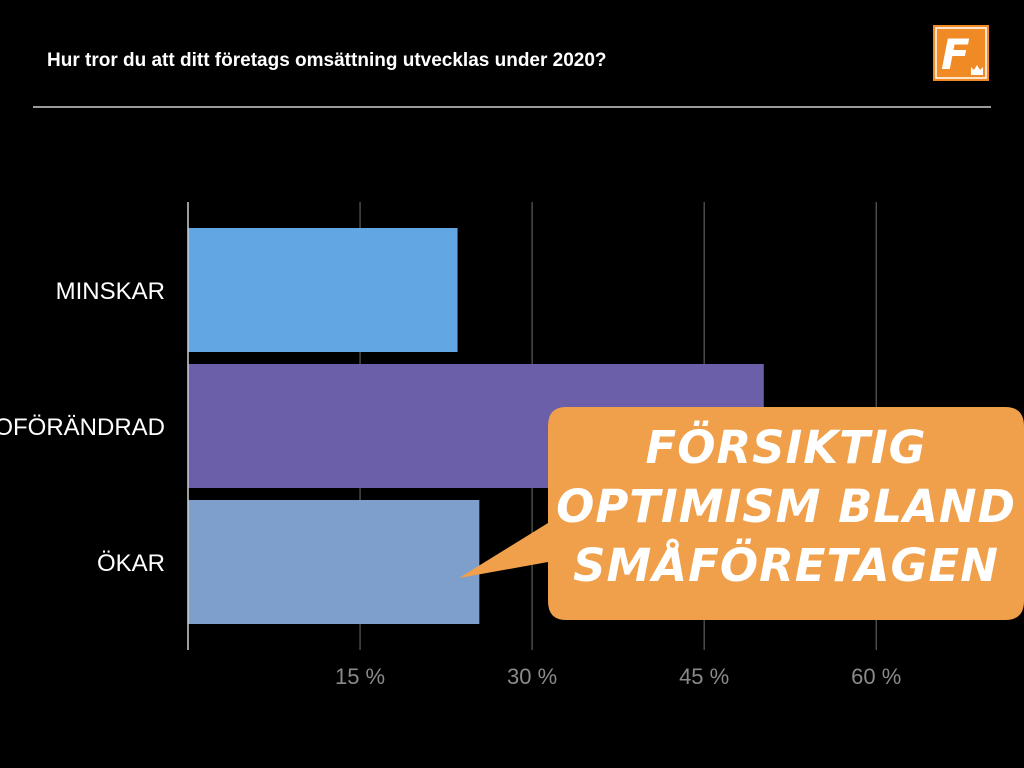  I want to click on x-tick-label: 30 %, so click(532, 676).